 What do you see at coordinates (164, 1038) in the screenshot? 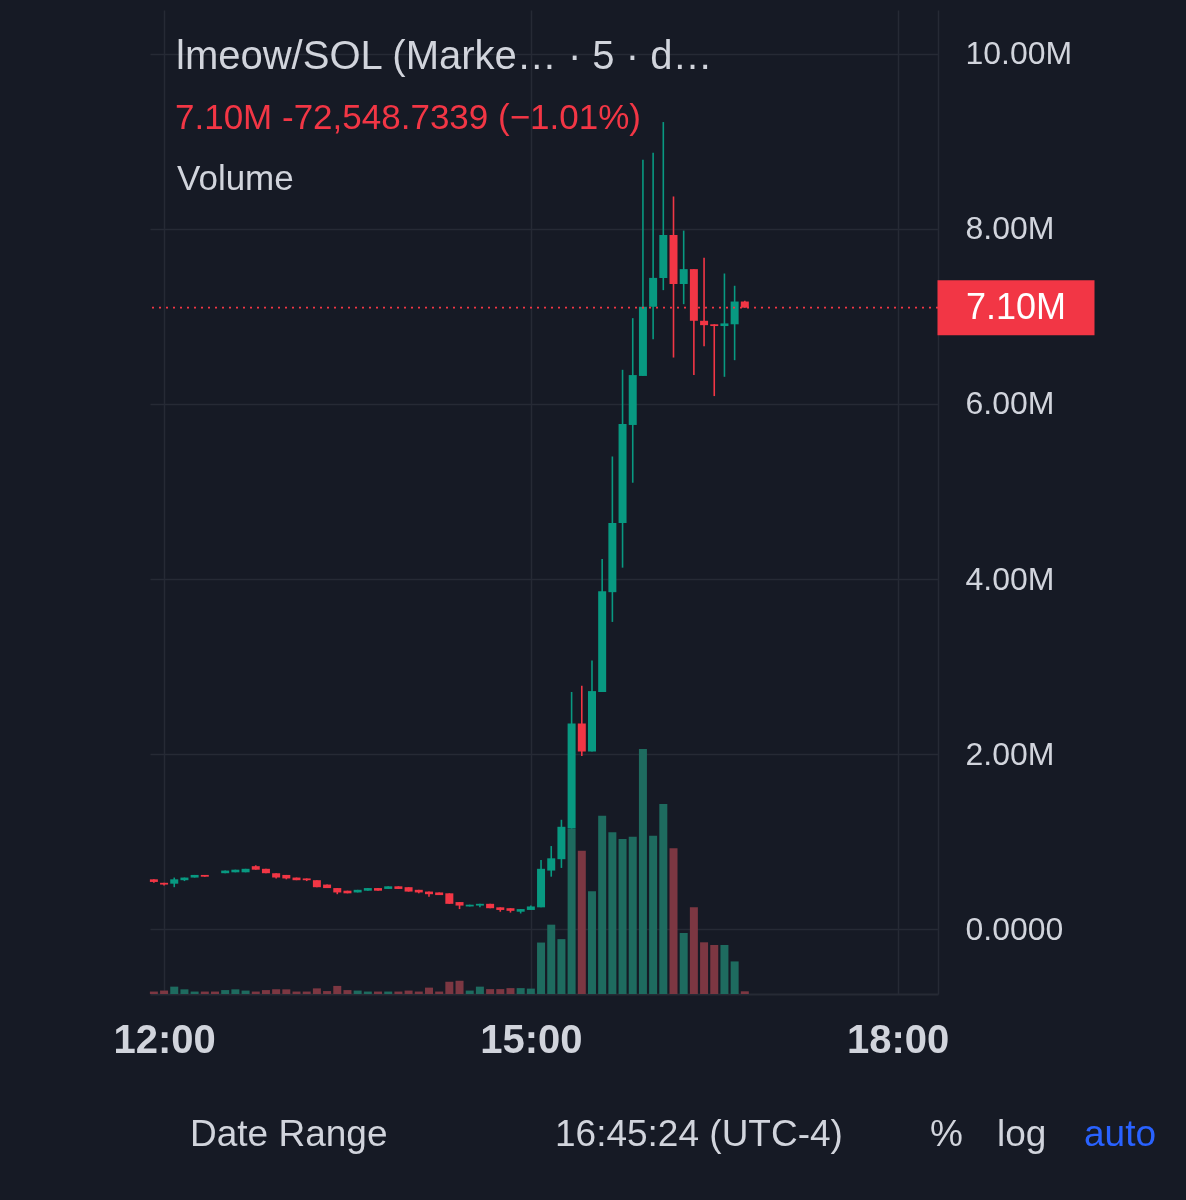
I see `x-tick-label: 12:00` at bounding box center [164, 1038].